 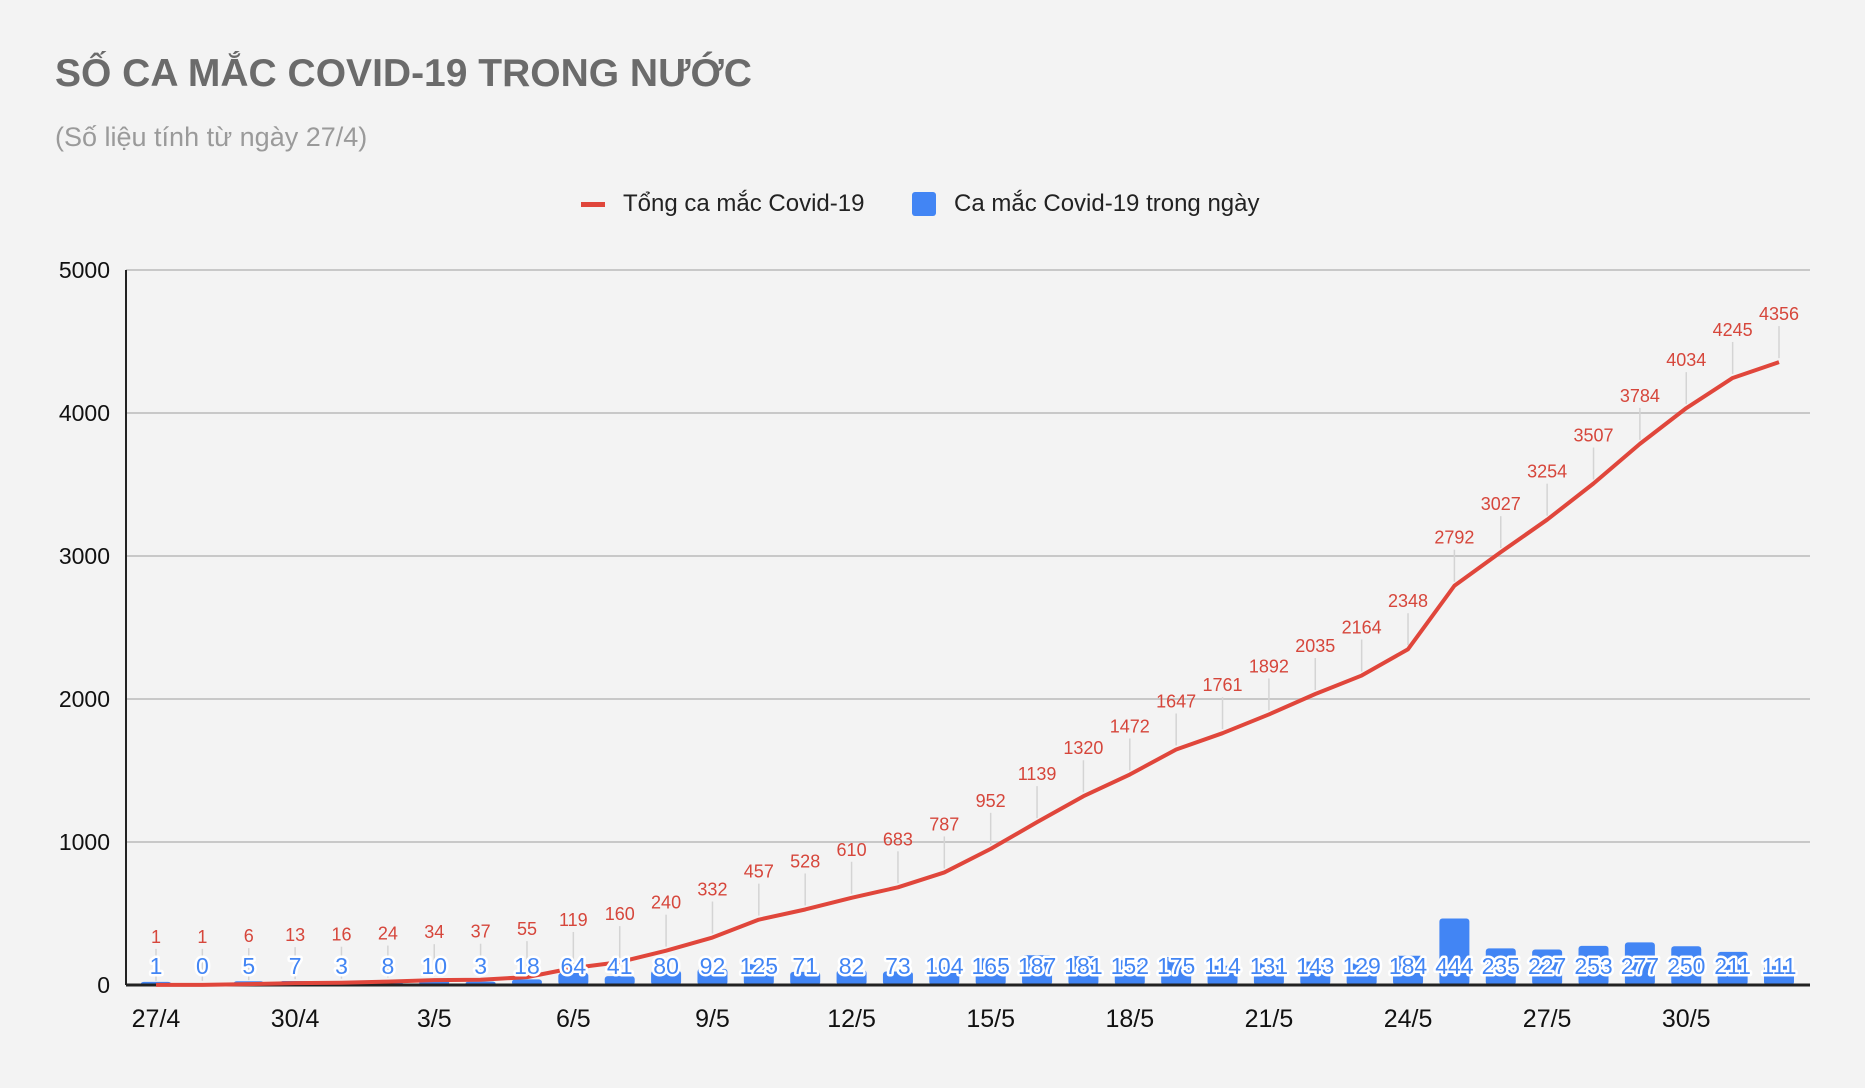 I want to click on total-data-label: 2164, so click(x=1362, y=628).